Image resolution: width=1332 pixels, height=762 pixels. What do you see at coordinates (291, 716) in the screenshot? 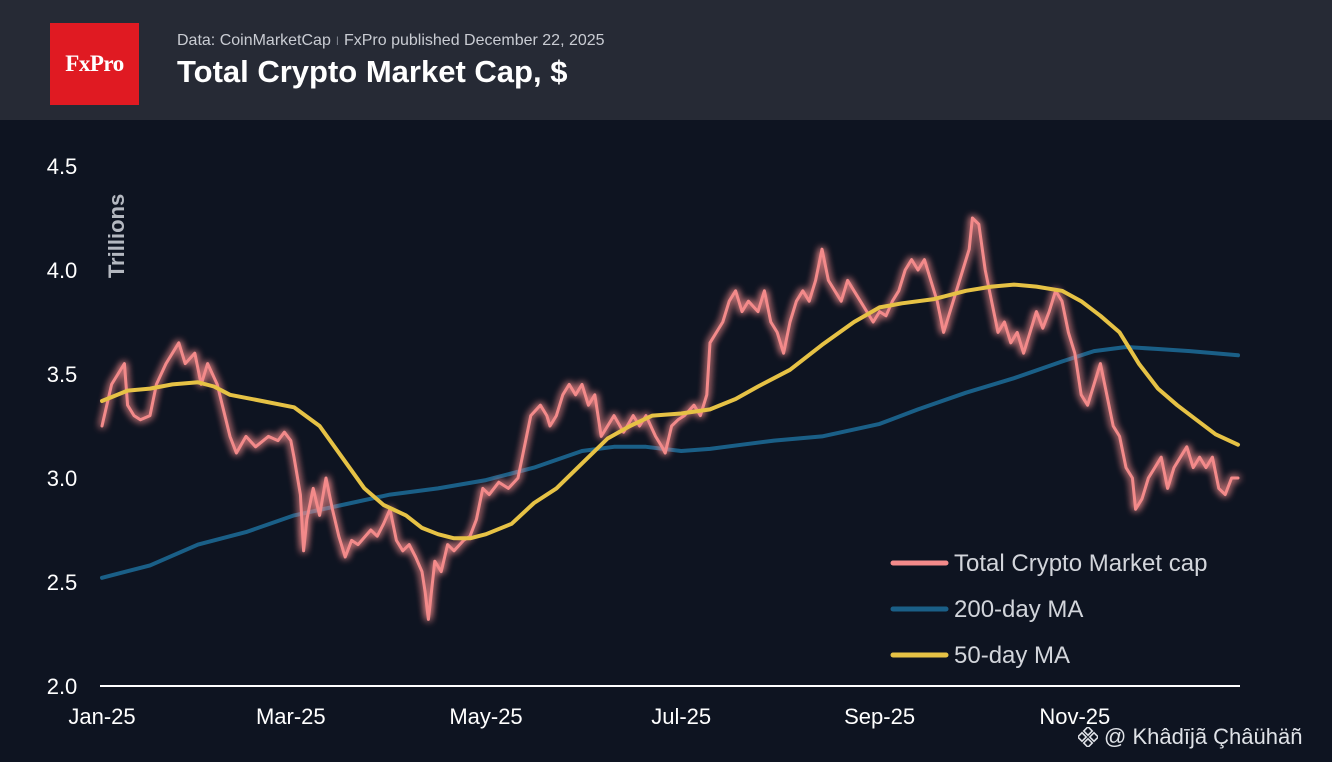
I see `x-tick-label: Mar-25` at bounding box center [291, 716].